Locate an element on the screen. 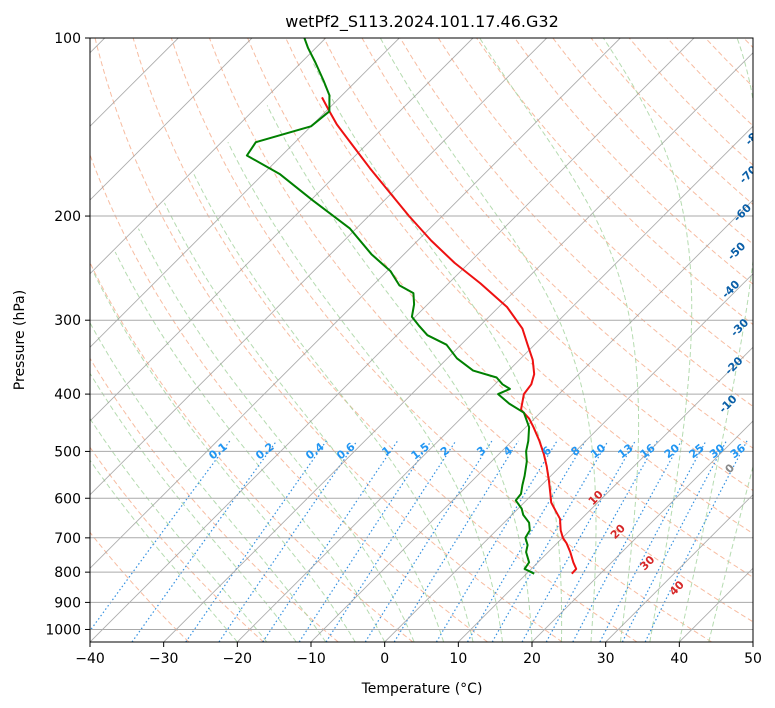  y-tick-label: 300 is located at coordinates (67, 321).